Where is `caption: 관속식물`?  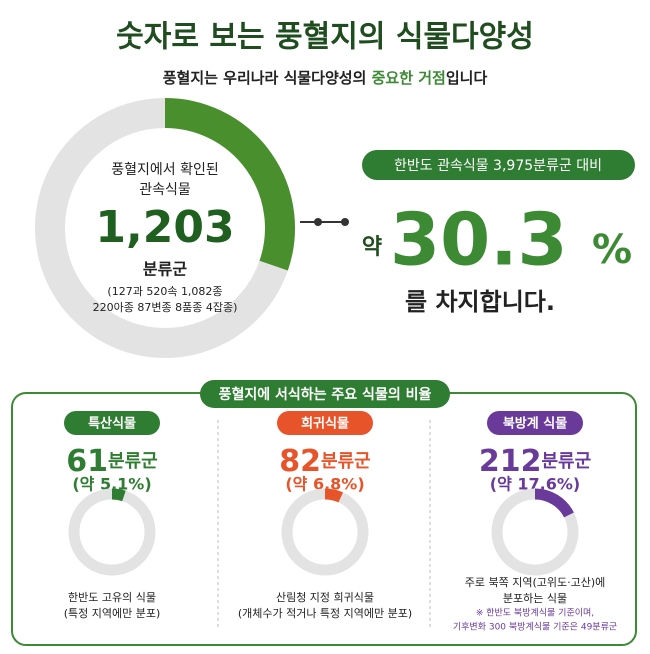
caption: 관속식물 is located at coordinates (165, 190).